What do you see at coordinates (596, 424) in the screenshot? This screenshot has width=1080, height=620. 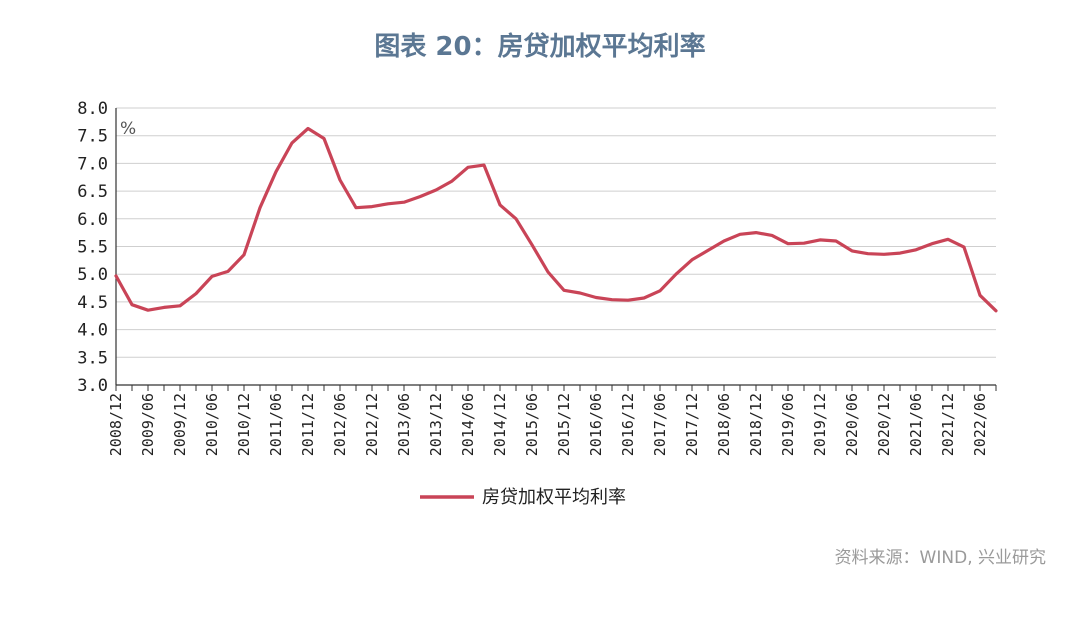 I see `x-tick-label: 2016/06` at bounding box center [596, 424].